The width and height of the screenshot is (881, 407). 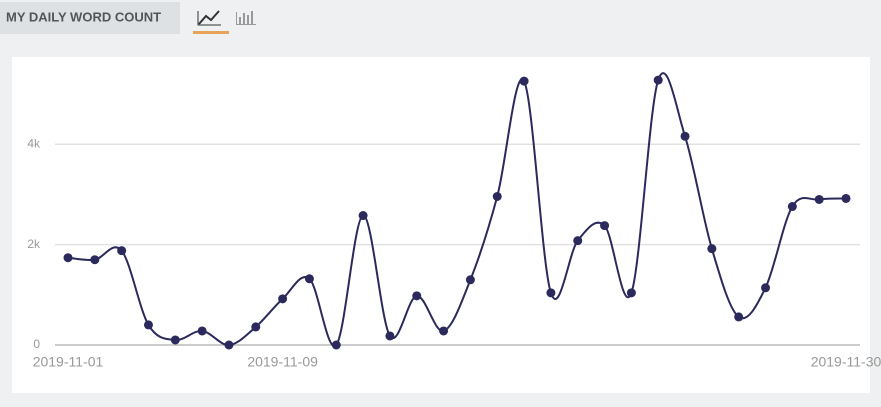 What do you see at coordinates (246, 18) in the screenshot?
I see `bar-chart-icon` at bounding box center [246, 18].